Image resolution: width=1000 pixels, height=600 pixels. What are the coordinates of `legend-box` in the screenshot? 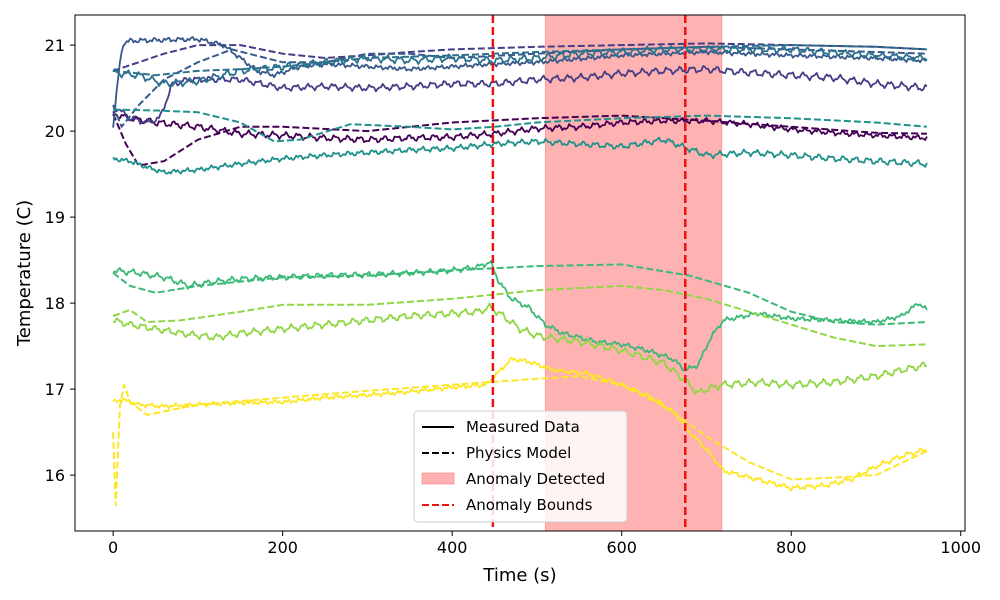 It's located at (520, 466).